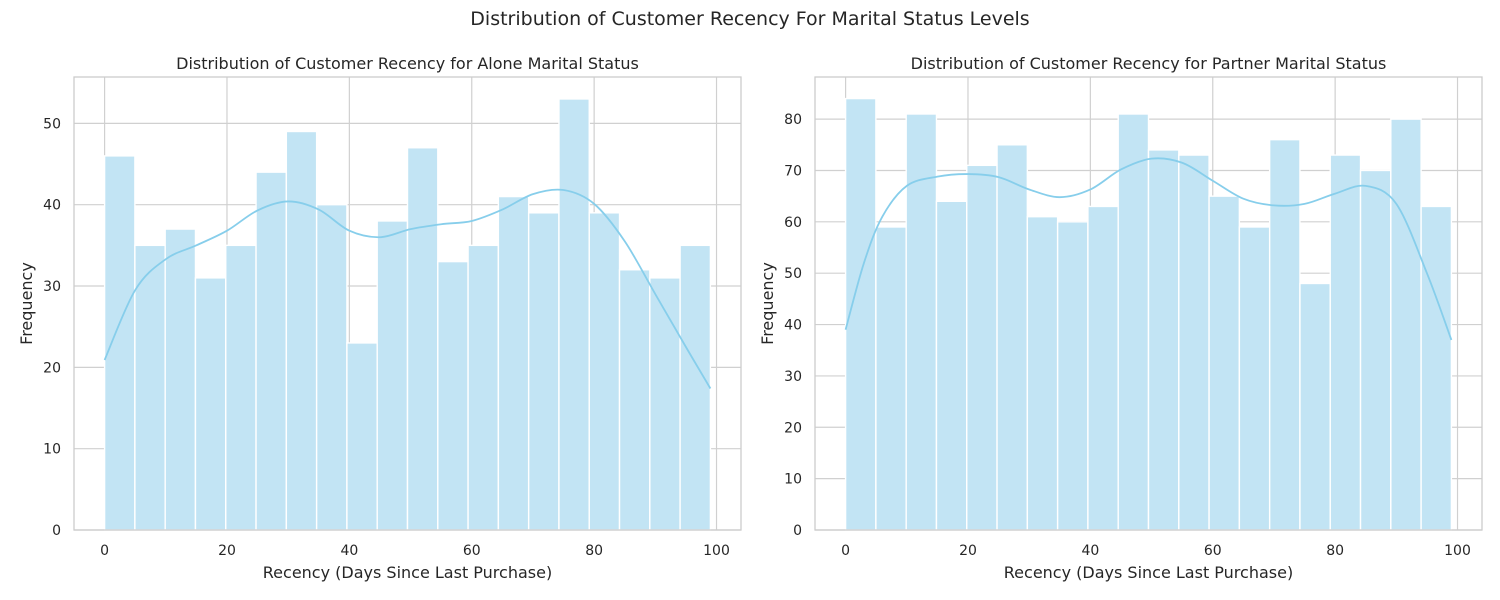 The width and height of the screenshot is (1500, 600). I want to click on y-tick-label: 60, so click(793, 223).